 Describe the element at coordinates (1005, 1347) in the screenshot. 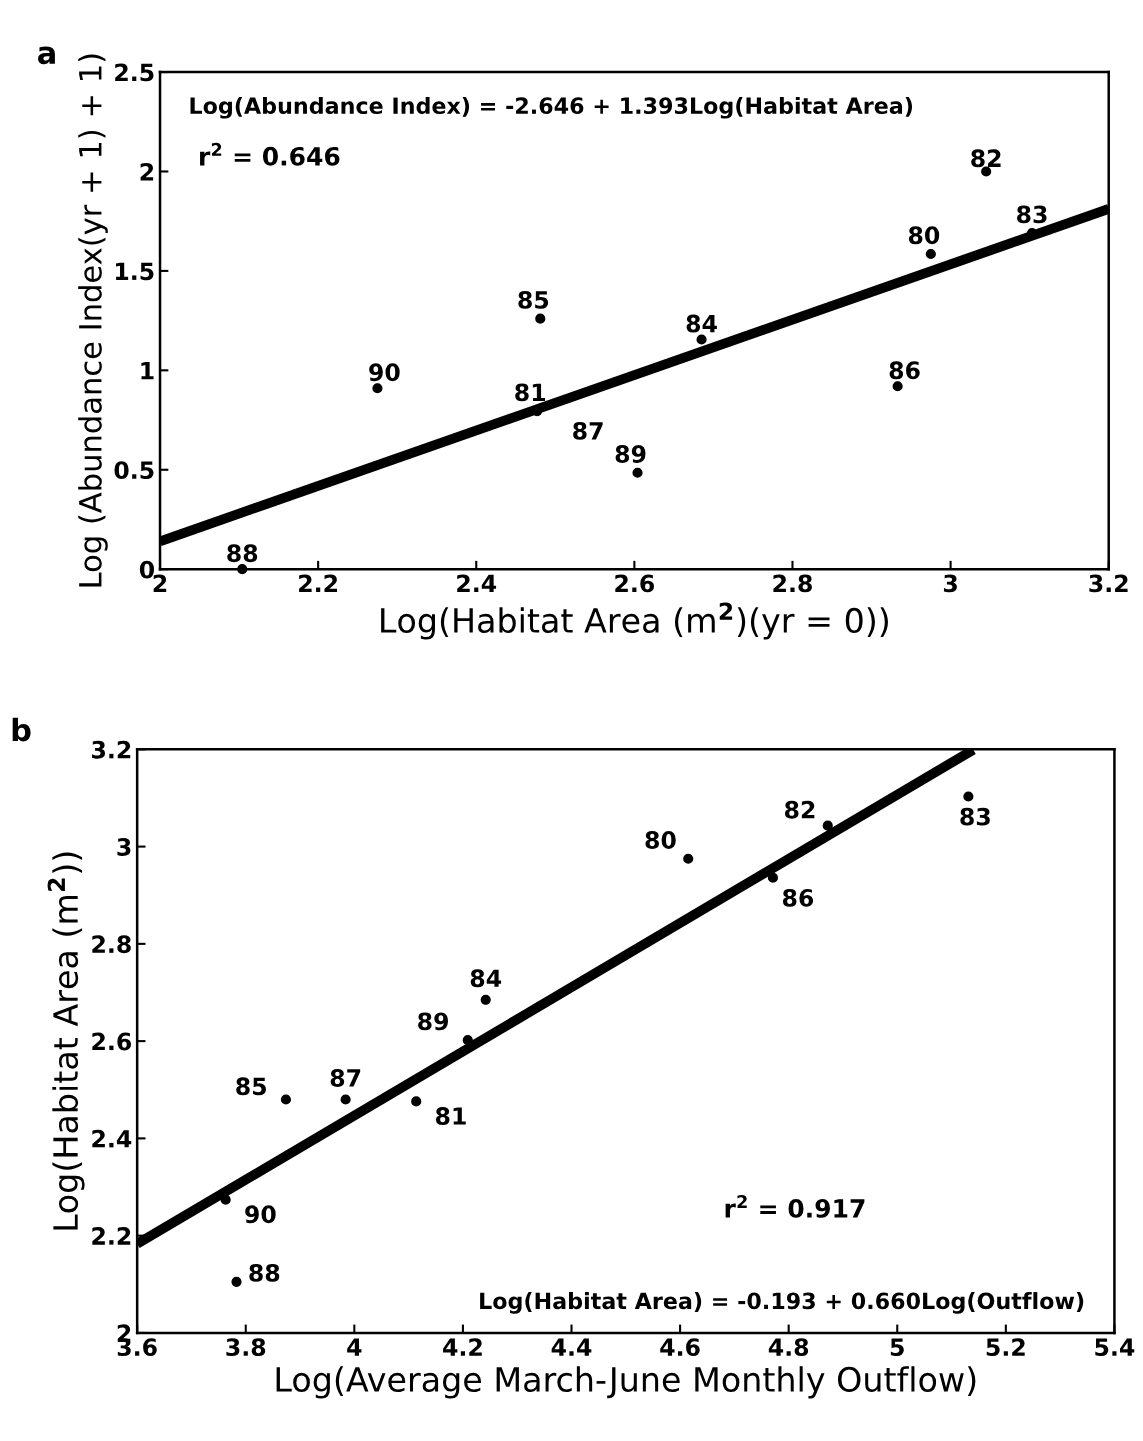

I see `x-tick-label: 5.2` at that location.